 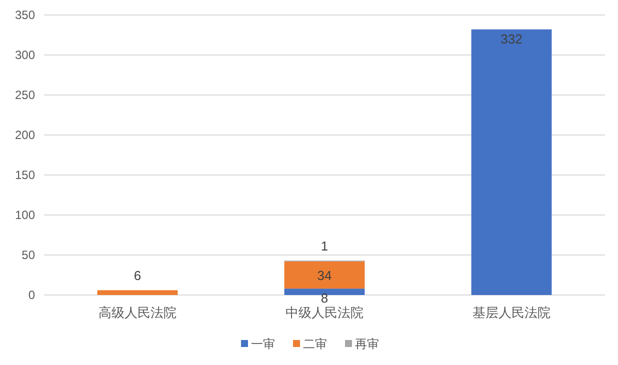 What do you see at coordinates (25, 55) in the screenshot?
I see `y-tick-label: 300` at bounding box center [25, 55].